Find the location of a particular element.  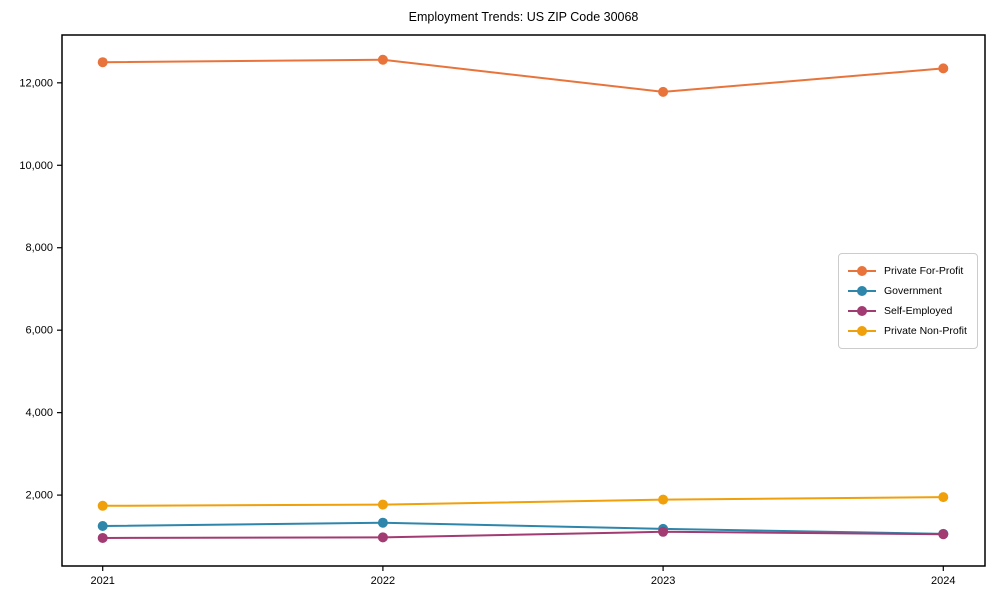

legend-item-self-employed: Self-Employed is located at coordinates (907, 311).